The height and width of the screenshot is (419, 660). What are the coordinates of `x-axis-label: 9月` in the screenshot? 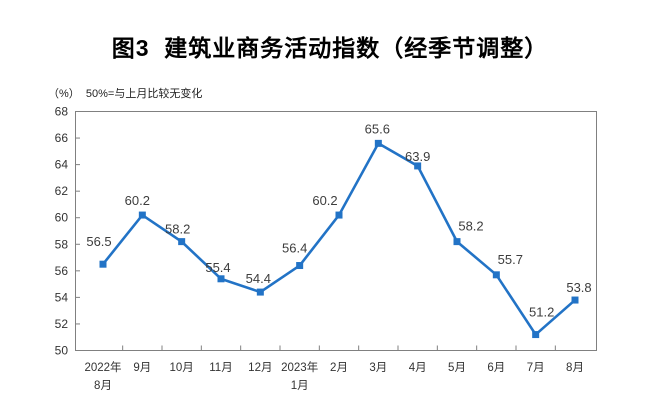 It's located at (142, 368).